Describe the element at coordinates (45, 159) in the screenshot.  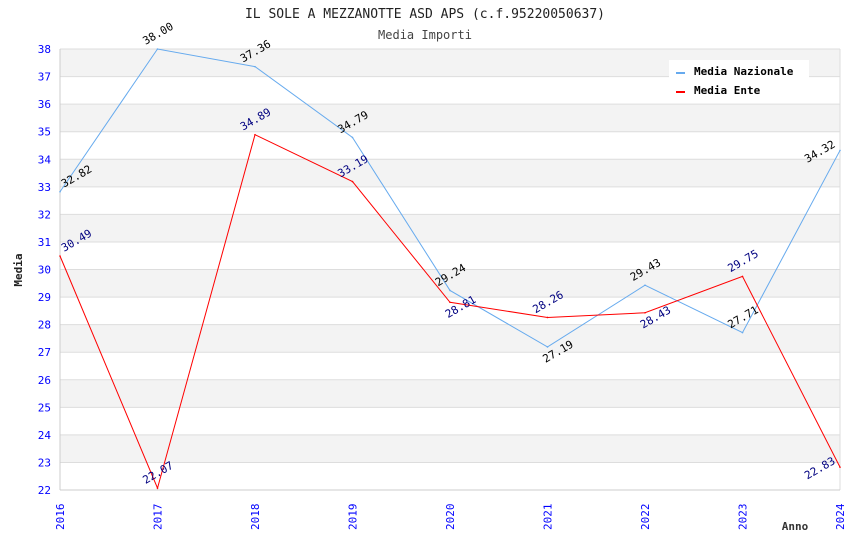
I see `y-tick-label: 34` at that location.